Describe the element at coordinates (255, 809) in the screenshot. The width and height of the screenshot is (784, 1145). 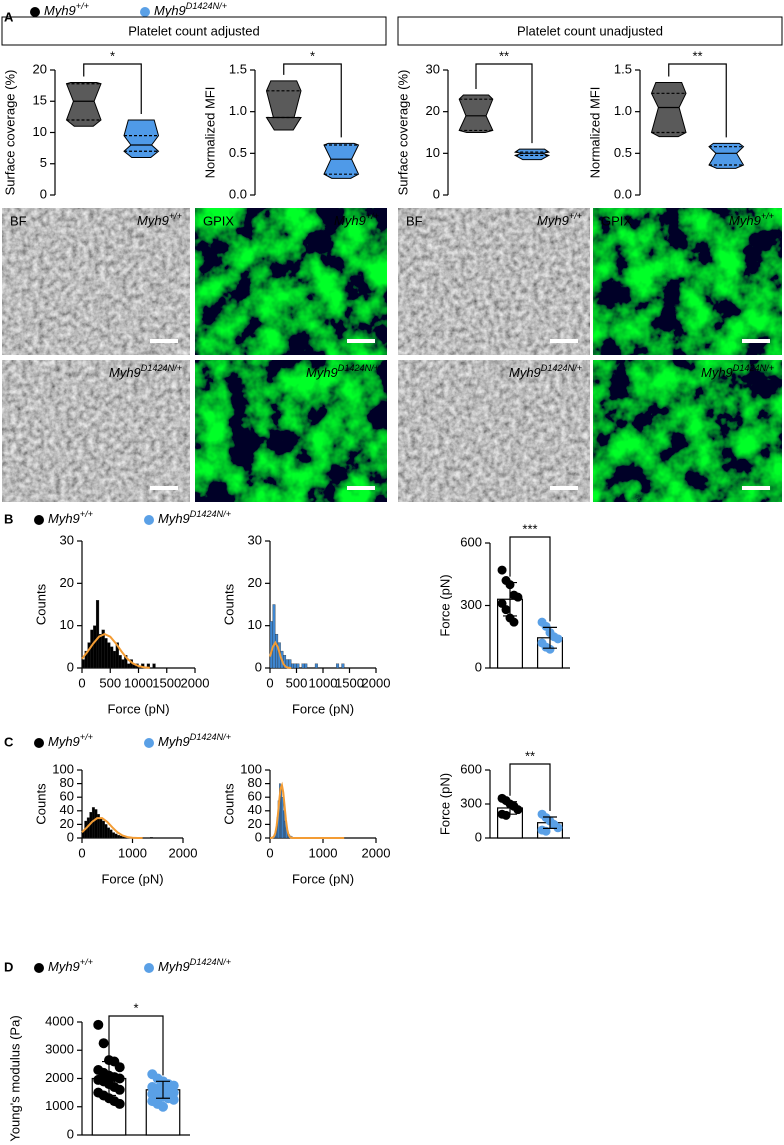
I see `y-tick-label: 40` at that location.